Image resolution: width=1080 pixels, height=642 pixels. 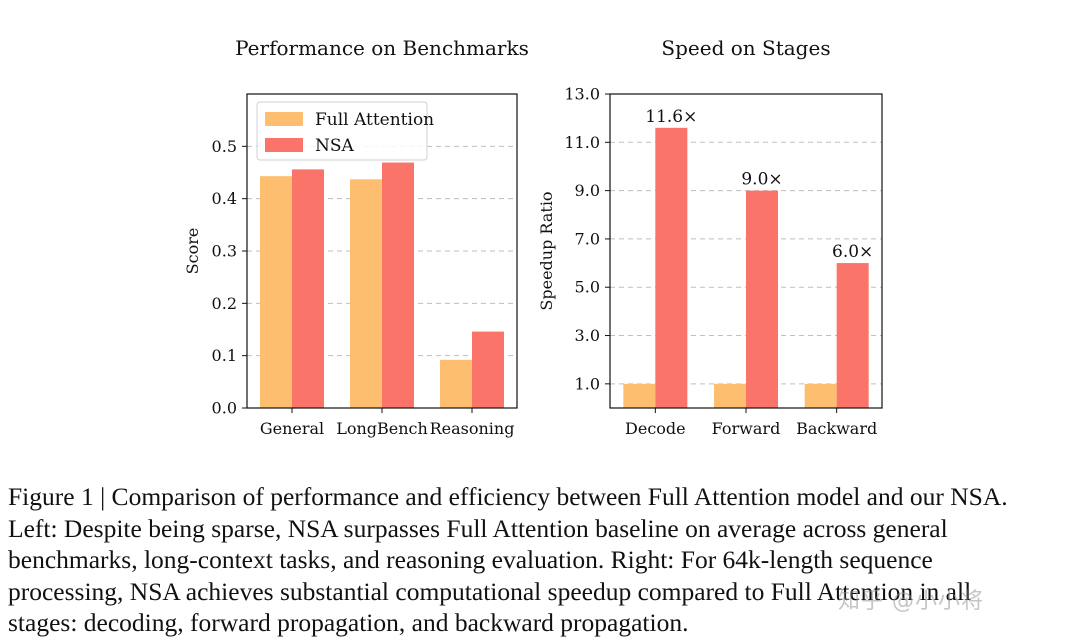 What do you see at coordinates (587, 190) in the screenshot?
I see `y-tick-label: 9.0` at bounding box center [587, 190].